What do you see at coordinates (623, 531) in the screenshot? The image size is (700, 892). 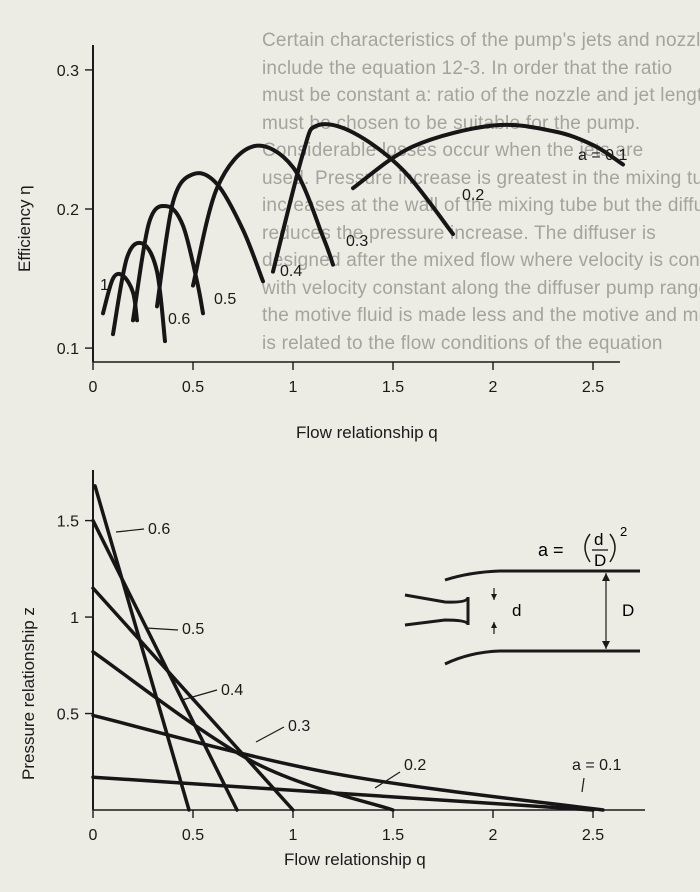 I see `formula-exponent: 2` at bounding box center [623, 531].